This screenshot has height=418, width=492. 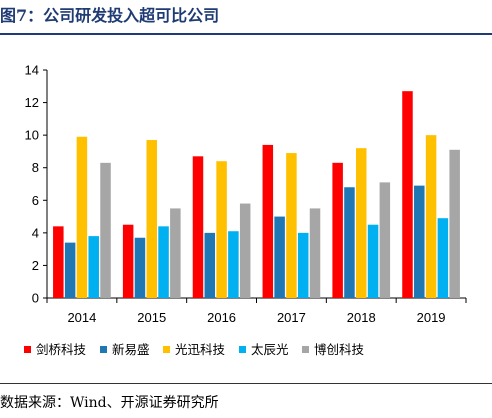 What do you see at coordinates (32, 102) in the screenshot?
I see `y-tick-label: 12` at bounding box center [32, 102].